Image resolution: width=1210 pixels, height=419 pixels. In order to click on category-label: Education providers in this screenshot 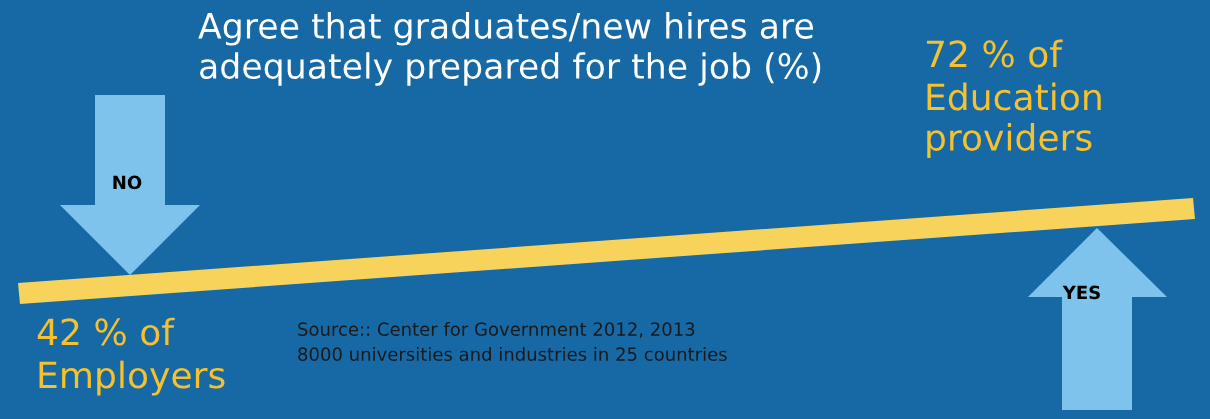, I will do `click(1014, 120)`.